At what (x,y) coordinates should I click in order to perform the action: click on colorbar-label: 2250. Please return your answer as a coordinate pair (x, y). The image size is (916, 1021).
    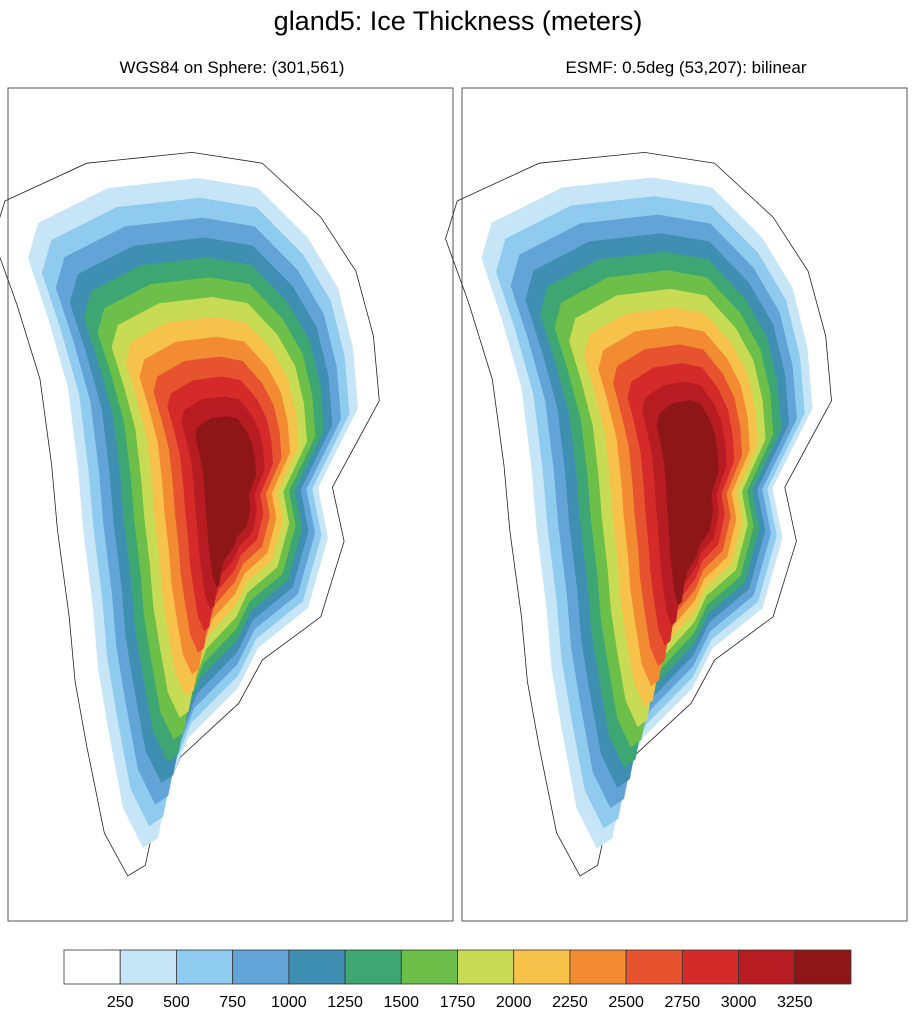
    Looking at the image, I should click on (570, 1002).